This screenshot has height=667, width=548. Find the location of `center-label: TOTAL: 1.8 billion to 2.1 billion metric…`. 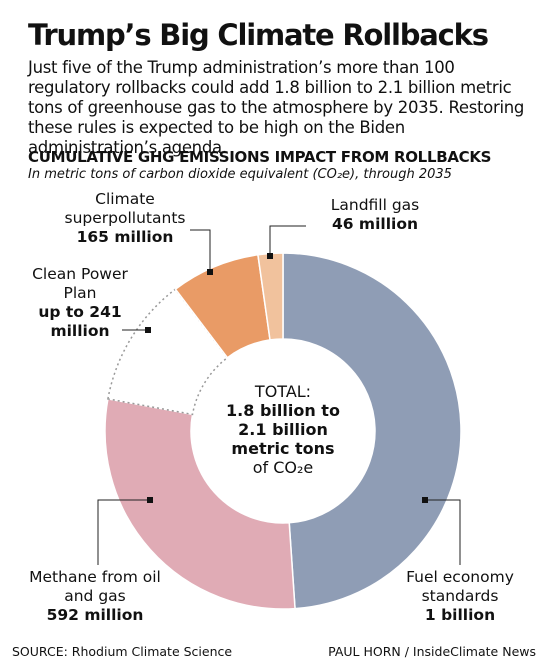

center-label: TOTAL: 1.8 billion to 2.1 billion metric… is located at coordinates (283, 429).